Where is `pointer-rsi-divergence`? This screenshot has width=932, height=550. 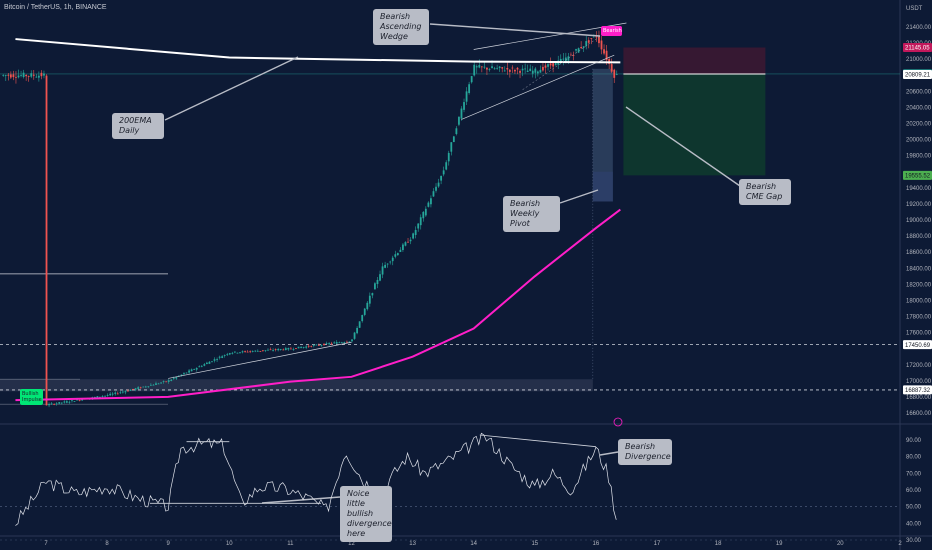
pointer-rsi-divergence is located at coordinates (609, 453).